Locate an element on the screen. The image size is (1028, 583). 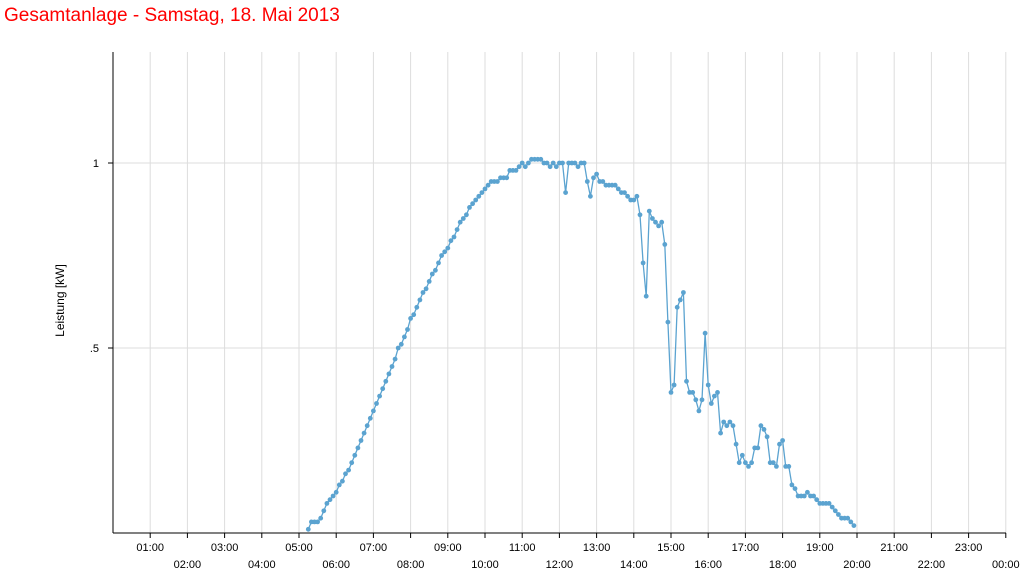
x-tick-label: 04:00 is located at coordinates (262, 565).